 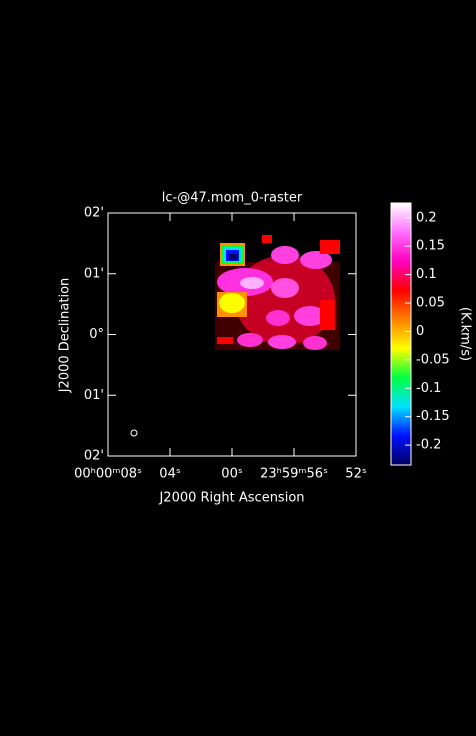 What do you see at coordinates (277, 292) in the screenshot?
I see `raster-image` at bounding box center [277, 292].